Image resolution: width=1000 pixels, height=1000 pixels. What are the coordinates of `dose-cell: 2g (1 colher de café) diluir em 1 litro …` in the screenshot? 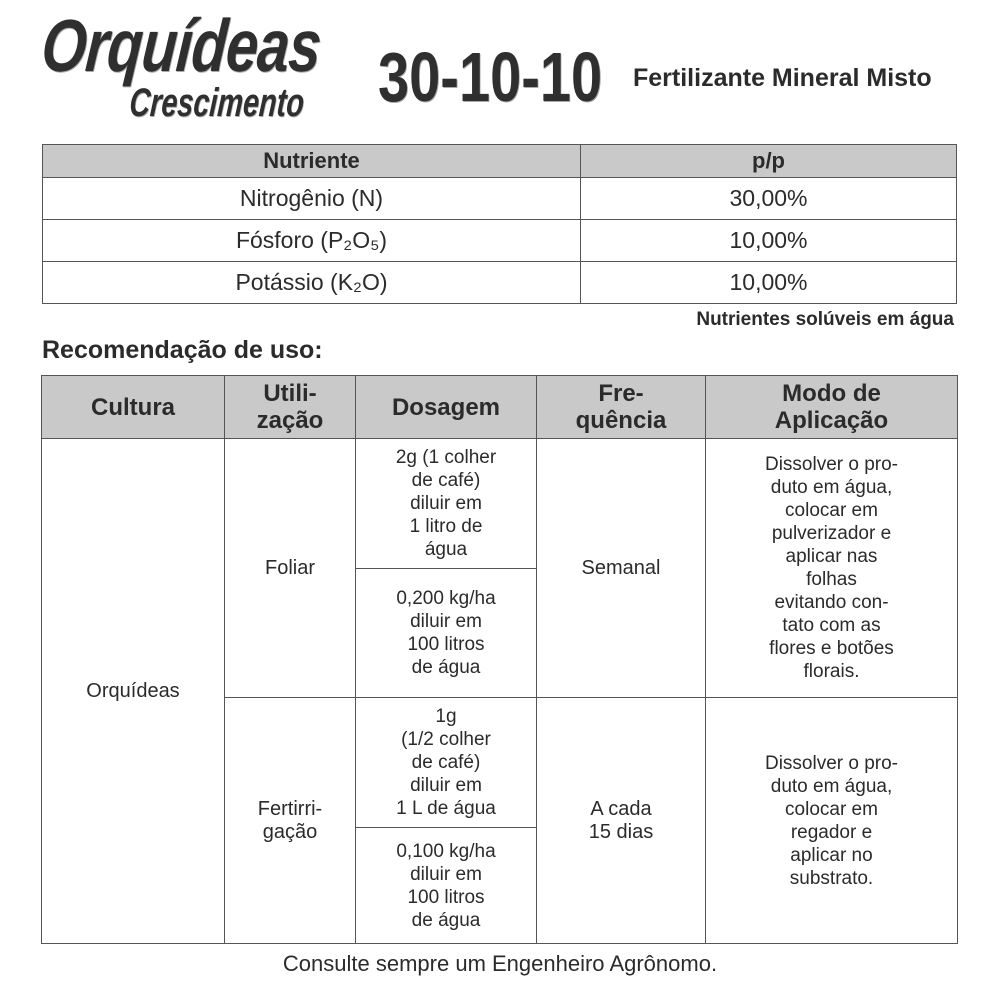 It's located at (446, 503).